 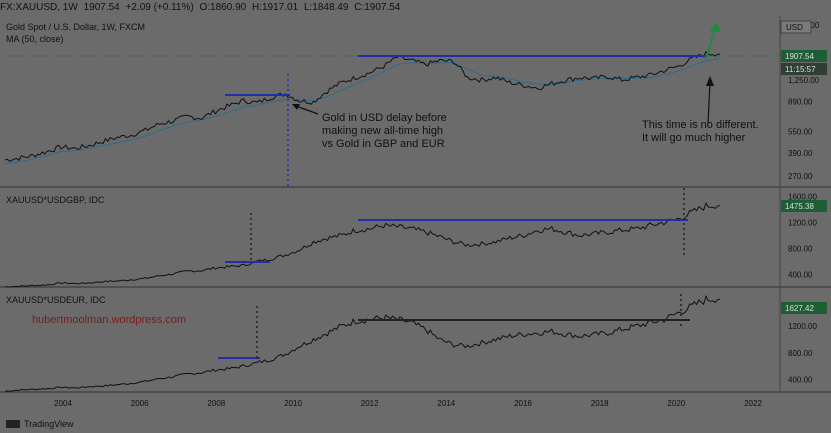 I want to click on x-tick-label: 2008, so click(x=216, y=403).